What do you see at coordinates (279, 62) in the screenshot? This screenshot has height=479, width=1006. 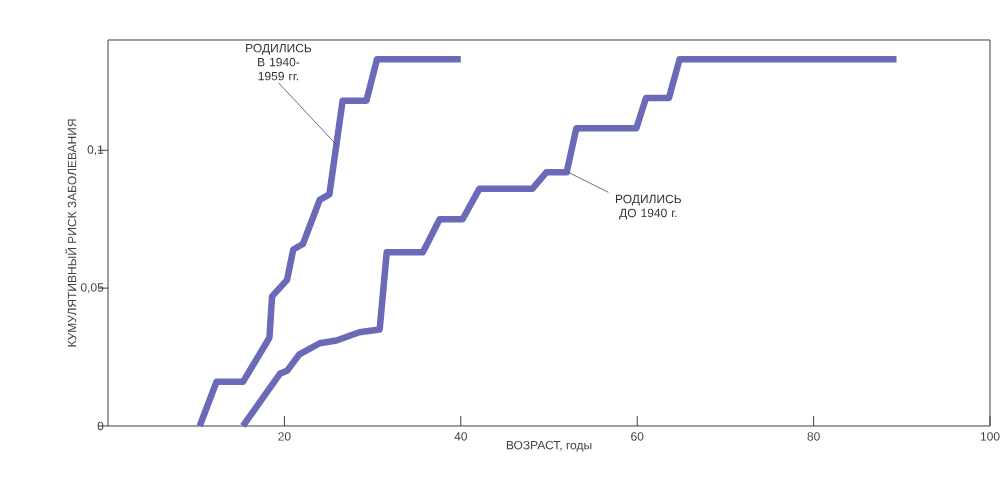 I see `annotation: РОДИЛИСЬ В 1940-1959 гг.` at bounding box center [279, 62].